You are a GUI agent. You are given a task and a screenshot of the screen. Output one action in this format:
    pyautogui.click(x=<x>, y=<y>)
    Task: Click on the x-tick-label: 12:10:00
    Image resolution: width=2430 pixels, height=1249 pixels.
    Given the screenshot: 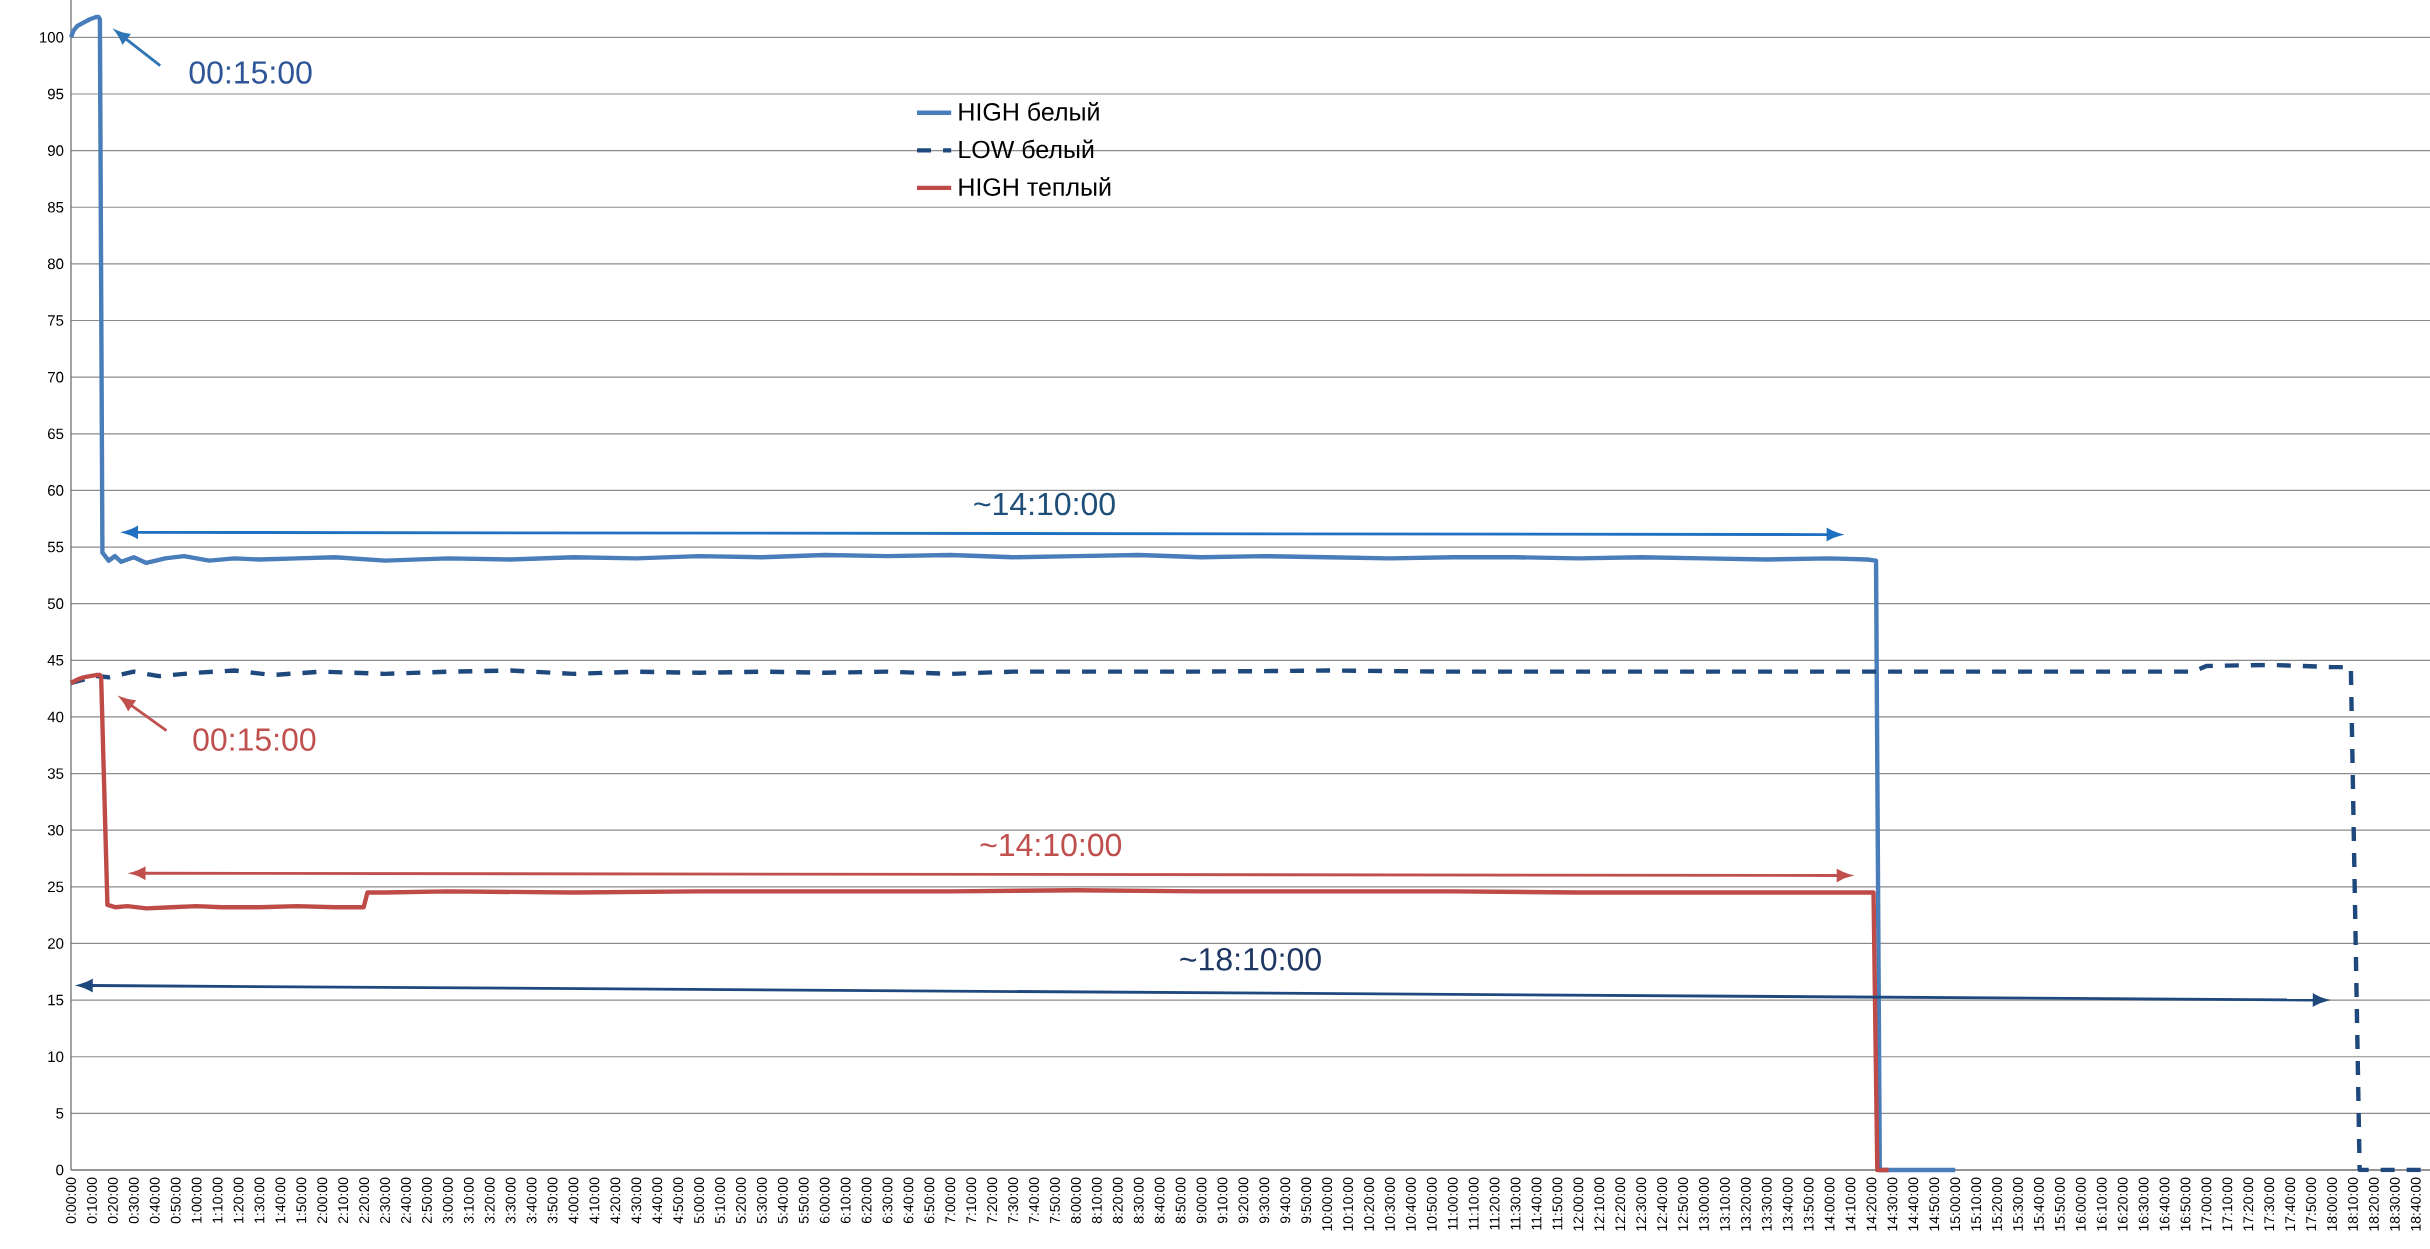 What is the action you would take?
    pyautogui.click(x=1599, y=1204)
    